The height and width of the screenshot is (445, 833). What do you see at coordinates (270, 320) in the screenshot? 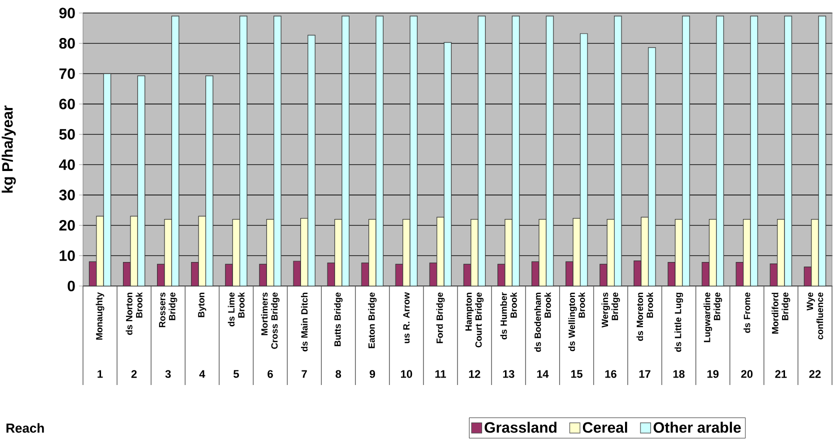
I see `x-tick-label: Mortimers Cross Bridge` at bounding box center [270, 320].